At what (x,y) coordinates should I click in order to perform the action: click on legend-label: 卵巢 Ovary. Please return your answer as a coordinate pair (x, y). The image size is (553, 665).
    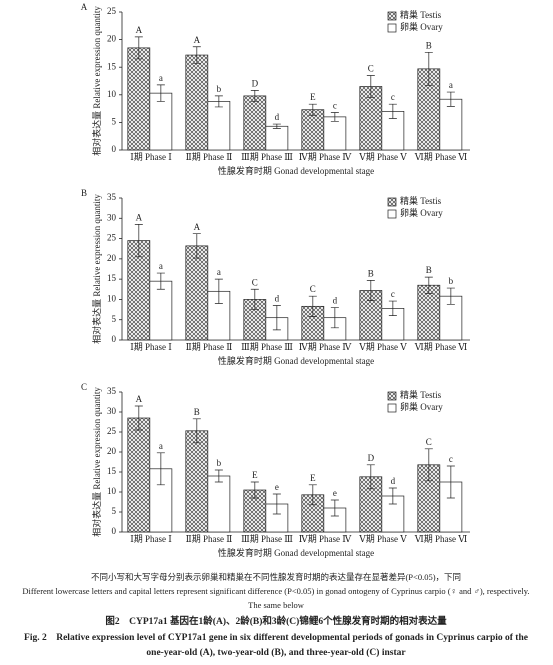
    Looking at the image, I should click on (421, 212).